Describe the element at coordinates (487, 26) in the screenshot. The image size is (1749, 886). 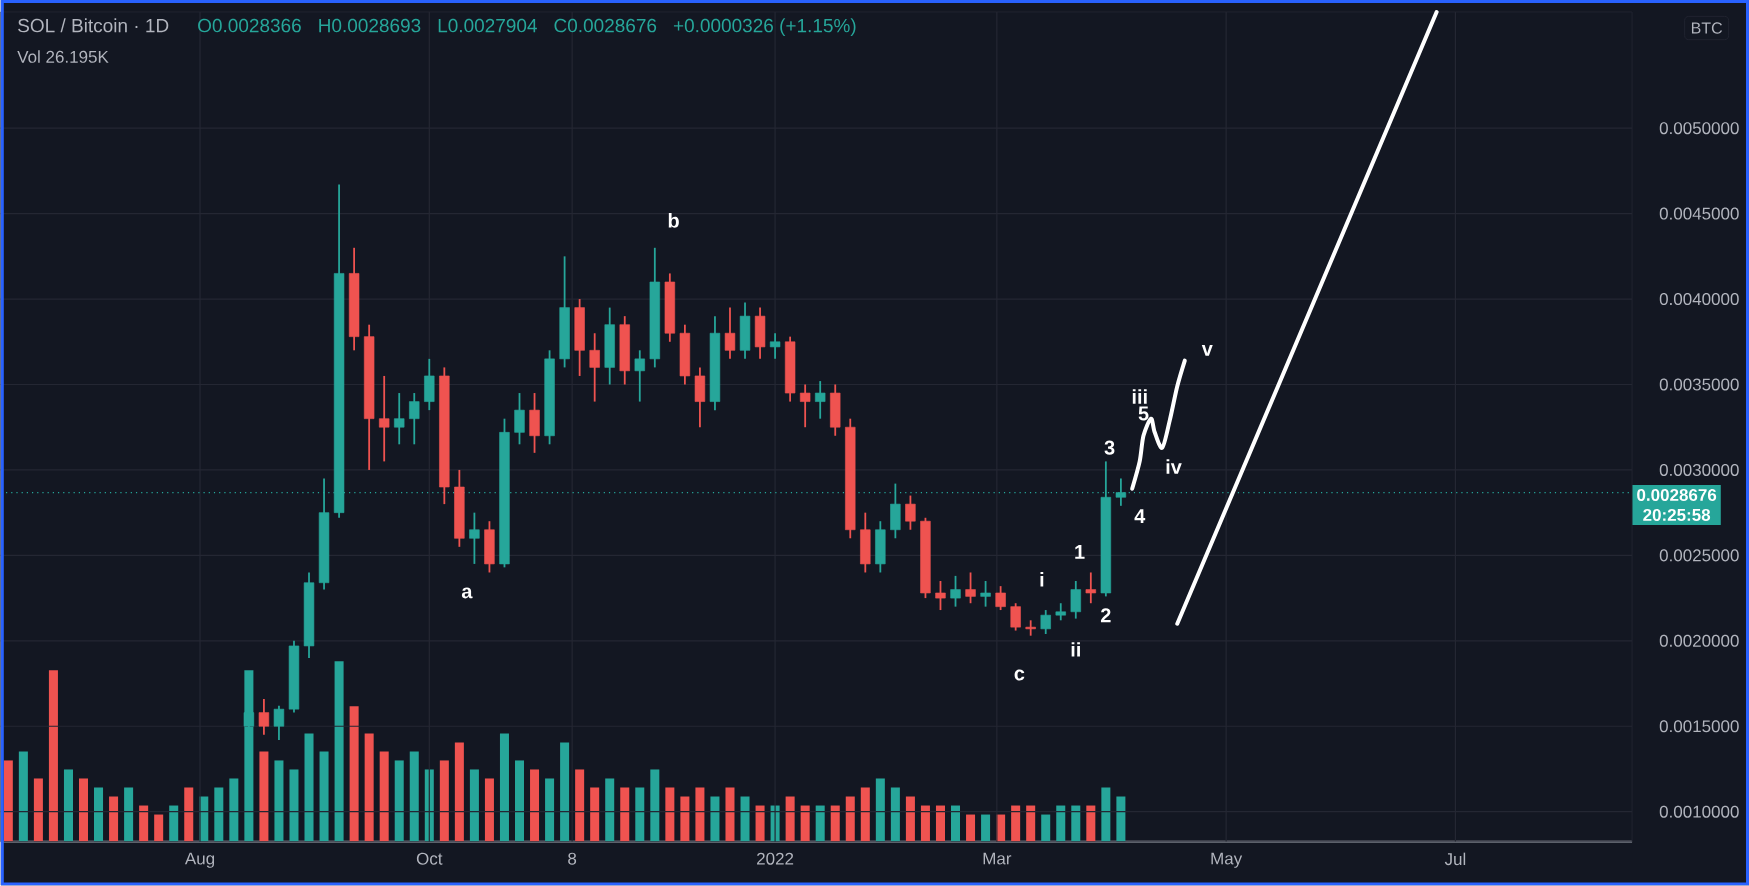
I see `annotation: L0.0027904` at that location.